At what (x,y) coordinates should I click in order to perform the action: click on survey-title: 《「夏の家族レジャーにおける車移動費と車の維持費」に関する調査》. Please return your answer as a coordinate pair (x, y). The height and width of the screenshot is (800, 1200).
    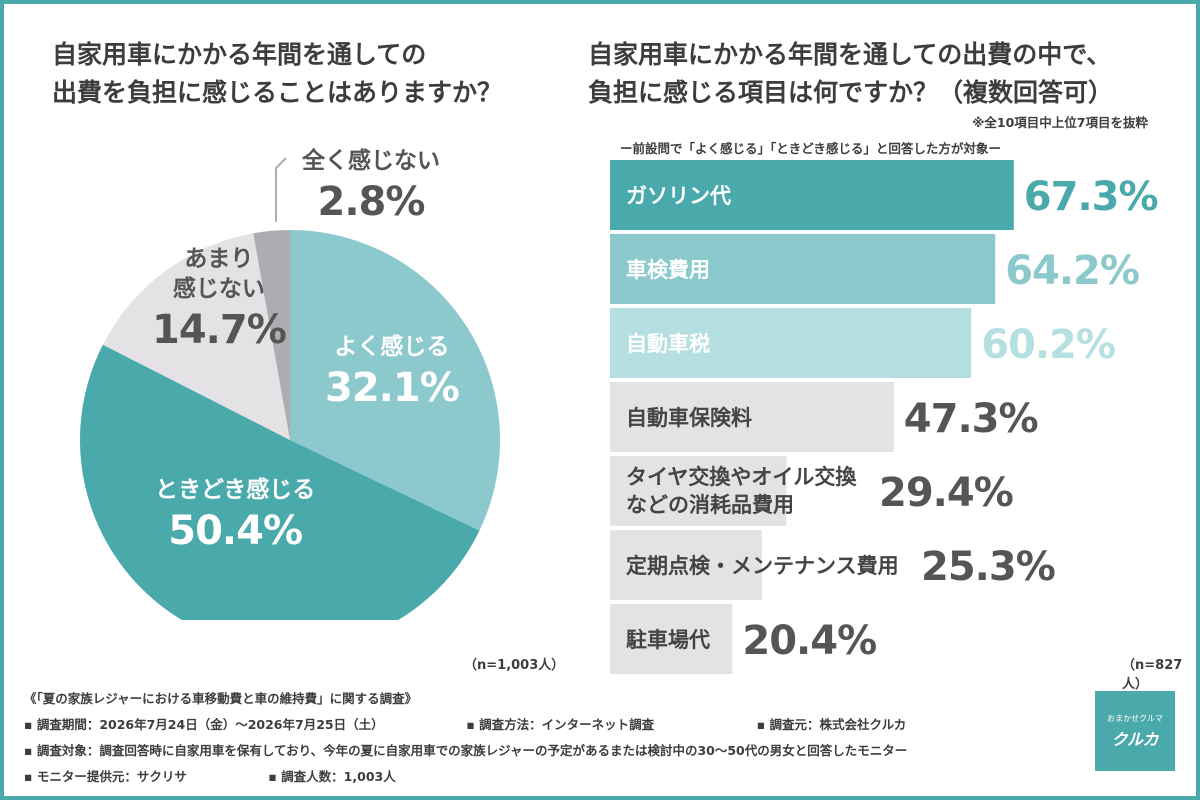
    Looking at the image, I should click on (221, 698).